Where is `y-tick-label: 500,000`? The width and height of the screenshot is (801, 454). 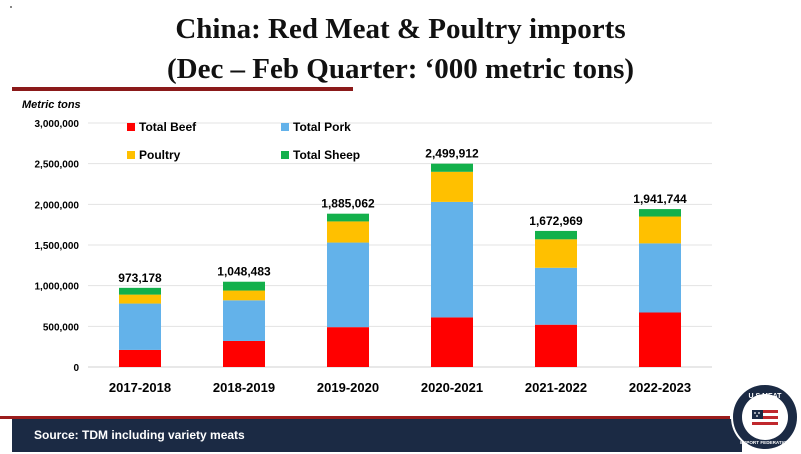
y-tick-label: 500,000 is located at coordinates (61, 327).